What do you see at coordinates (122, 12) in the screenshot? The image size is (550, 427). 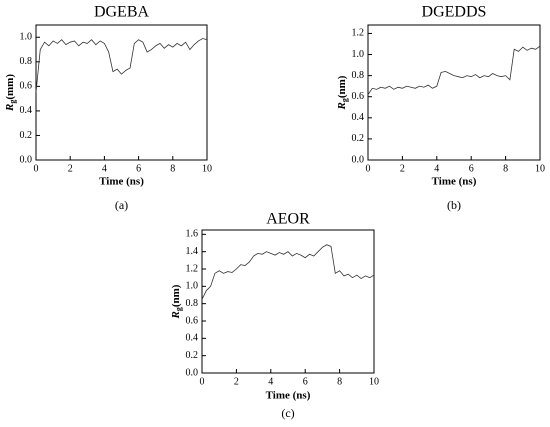 I see `chart-title: DGEBA` at bounding box center [122, 12].